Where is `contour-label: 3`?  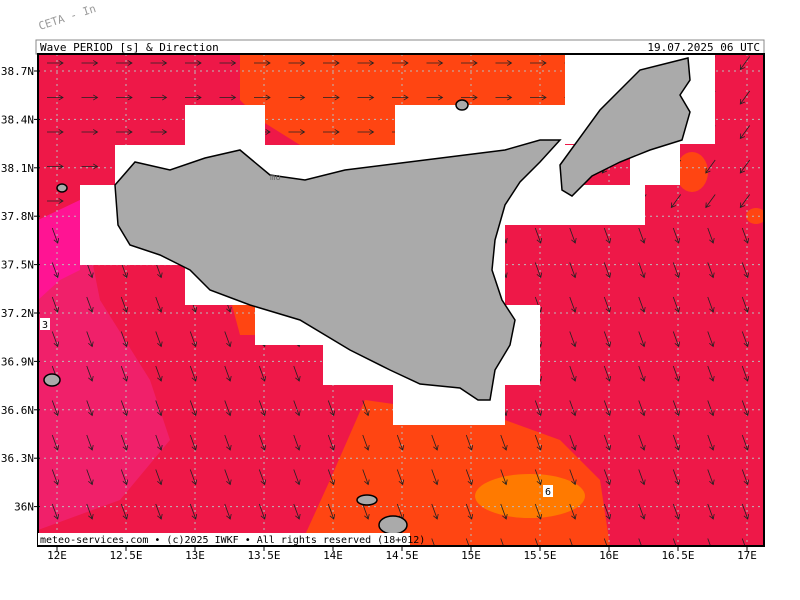
contour-label: 3 is located at coordinates (45, 325).